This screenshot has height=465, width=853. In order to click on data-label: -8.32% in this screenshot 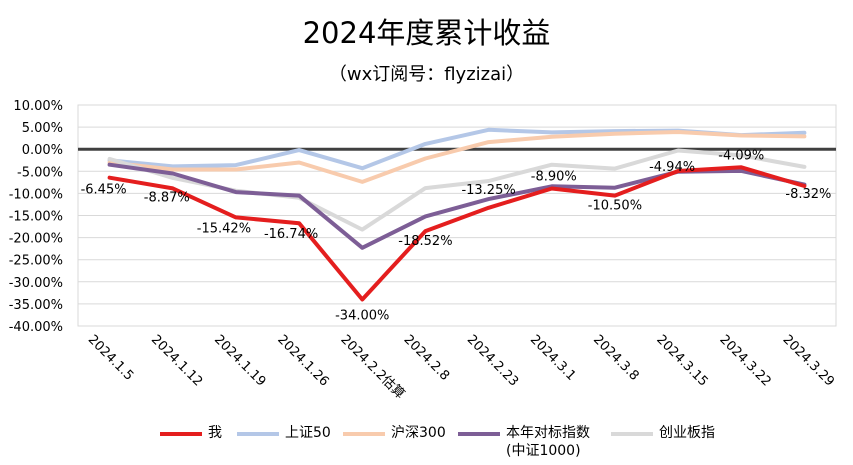, I will do `click(808, 194)`.